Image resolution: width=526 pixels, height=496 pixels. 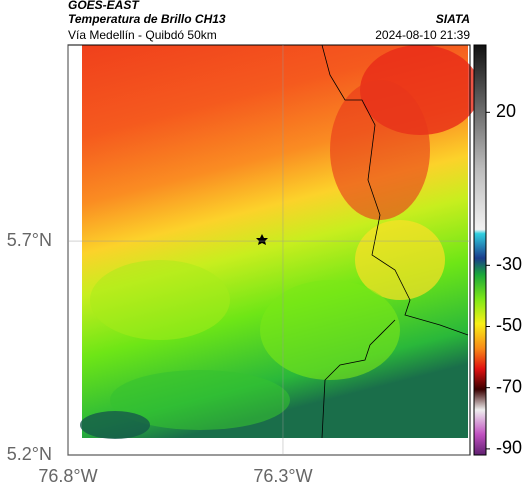 What do you see at coordinates (453, 19) in the screenshot?
I see `brand: SIATA` at bounding box center [453, 19].